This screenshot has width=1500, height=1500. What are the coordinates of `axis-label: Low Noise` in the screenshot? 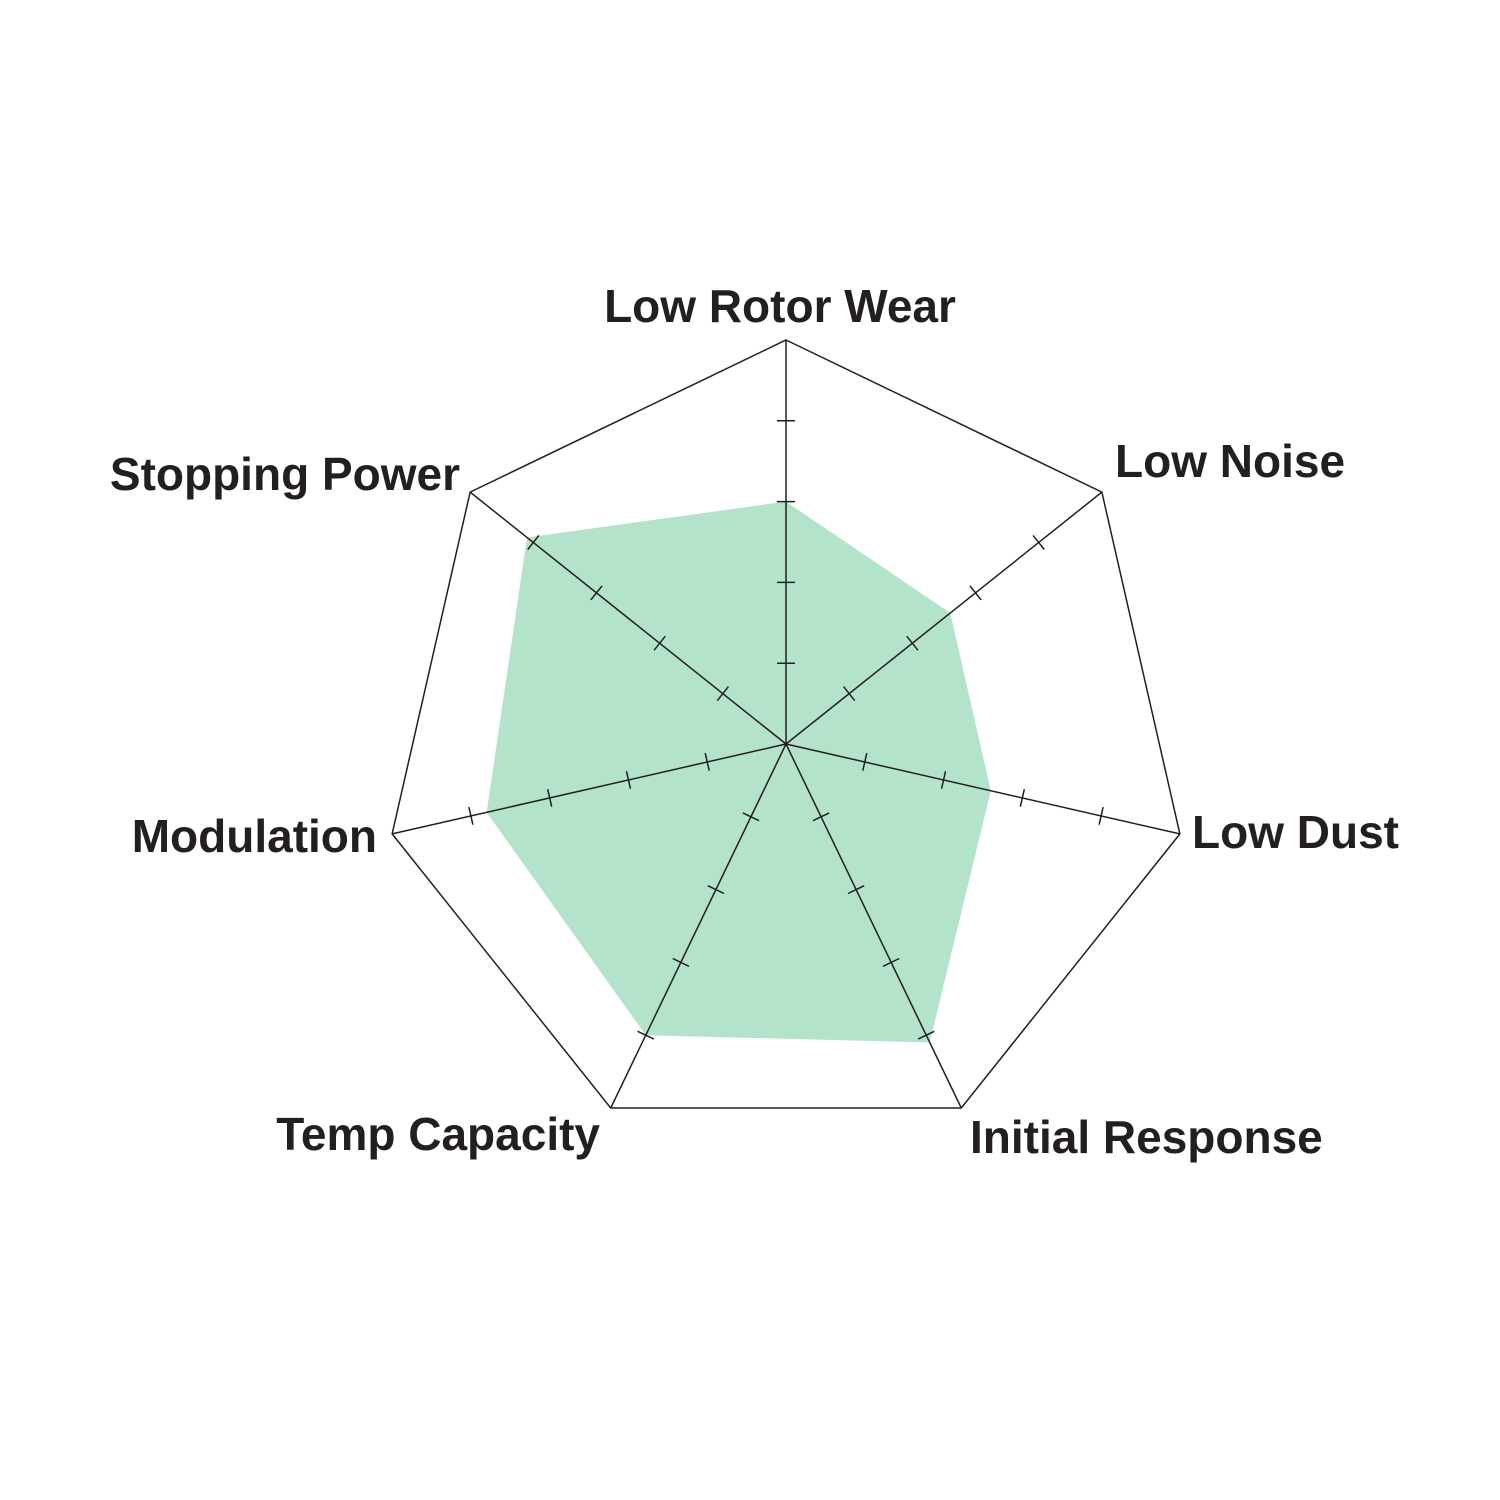 It's located at (1230, 461).